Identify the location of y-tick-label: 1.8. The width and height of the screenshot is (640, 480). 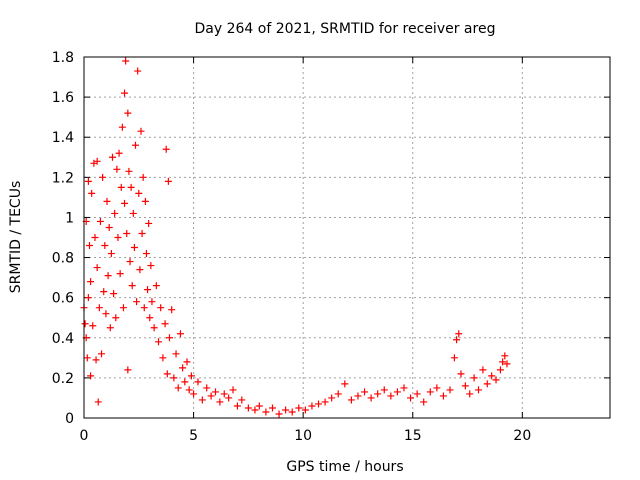
(63, 58).